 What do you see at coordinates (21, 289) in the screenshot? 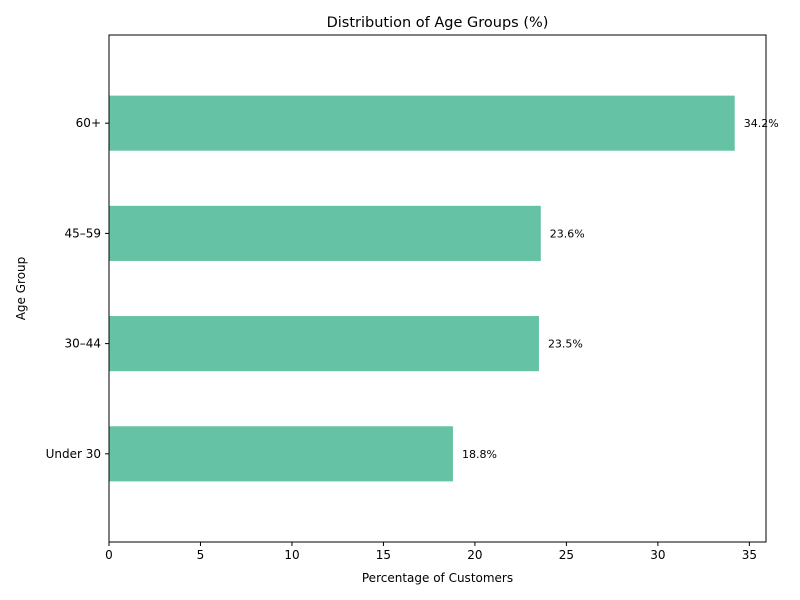
I see `y-axis-label: Age Group` at bounding box center [21, 289].